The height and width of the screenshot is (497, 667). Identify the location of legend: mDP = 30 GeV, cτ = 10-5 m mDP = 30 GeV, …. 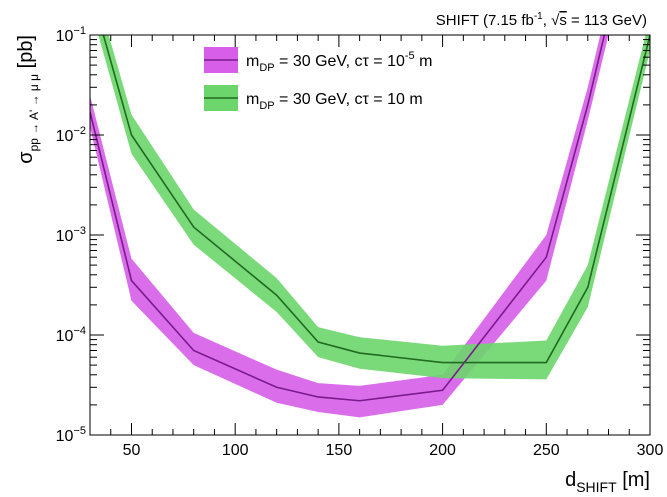
(318, 79).